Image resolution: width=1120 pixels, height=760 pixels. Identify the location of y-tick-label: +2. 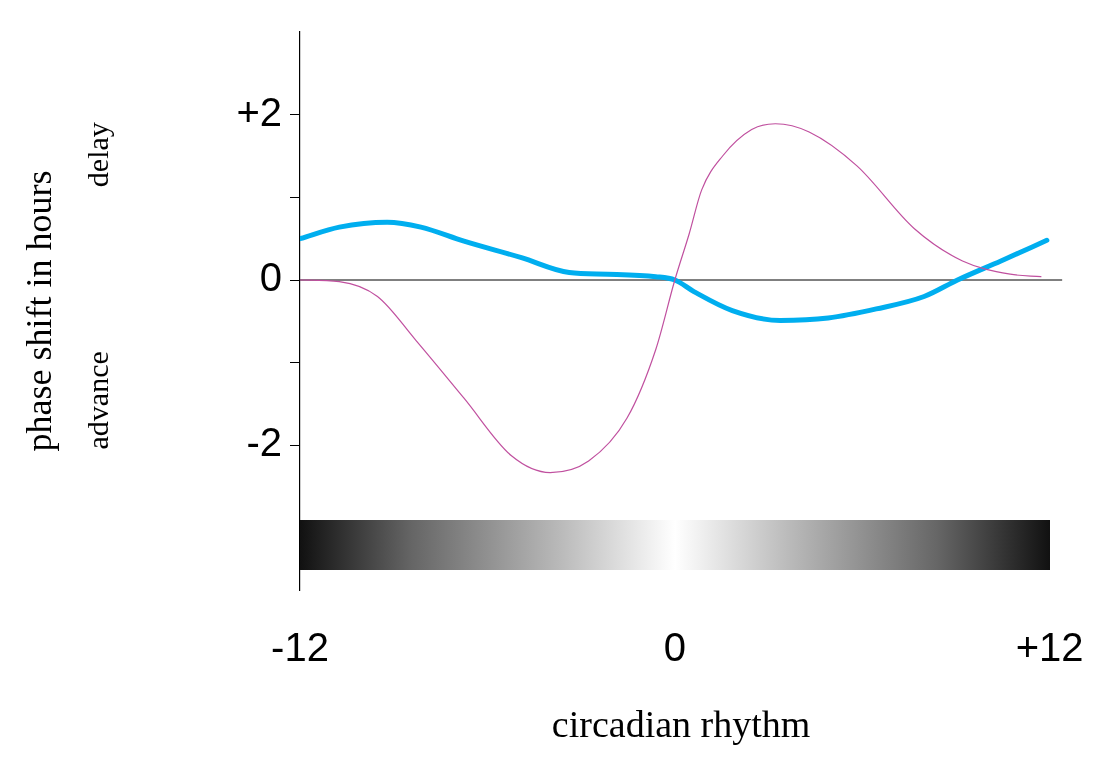
(259, 111).